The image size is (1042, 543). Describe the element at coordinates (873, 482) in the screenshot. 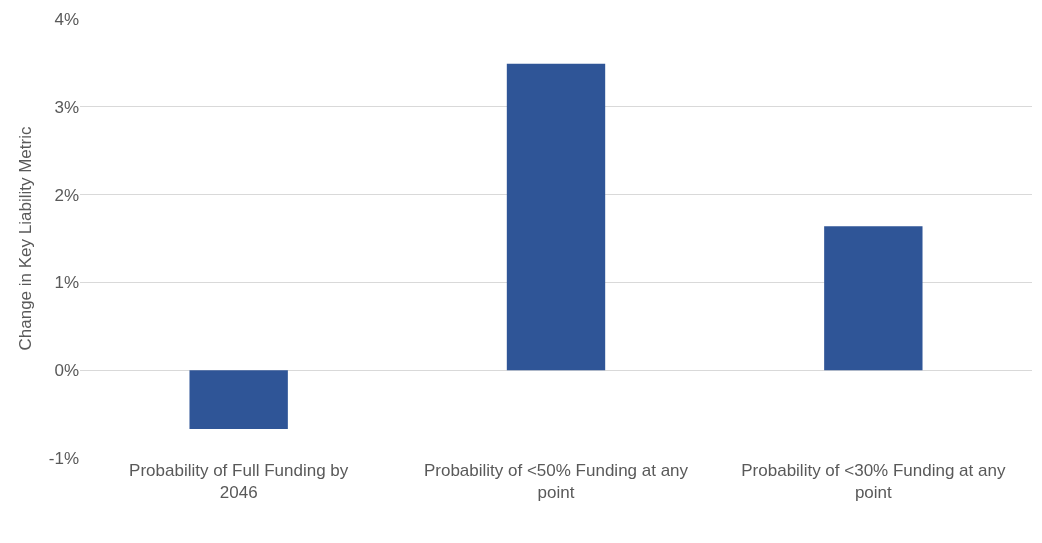

I see `x-tick-label: Probability of <30% Funding at any point` at that location.